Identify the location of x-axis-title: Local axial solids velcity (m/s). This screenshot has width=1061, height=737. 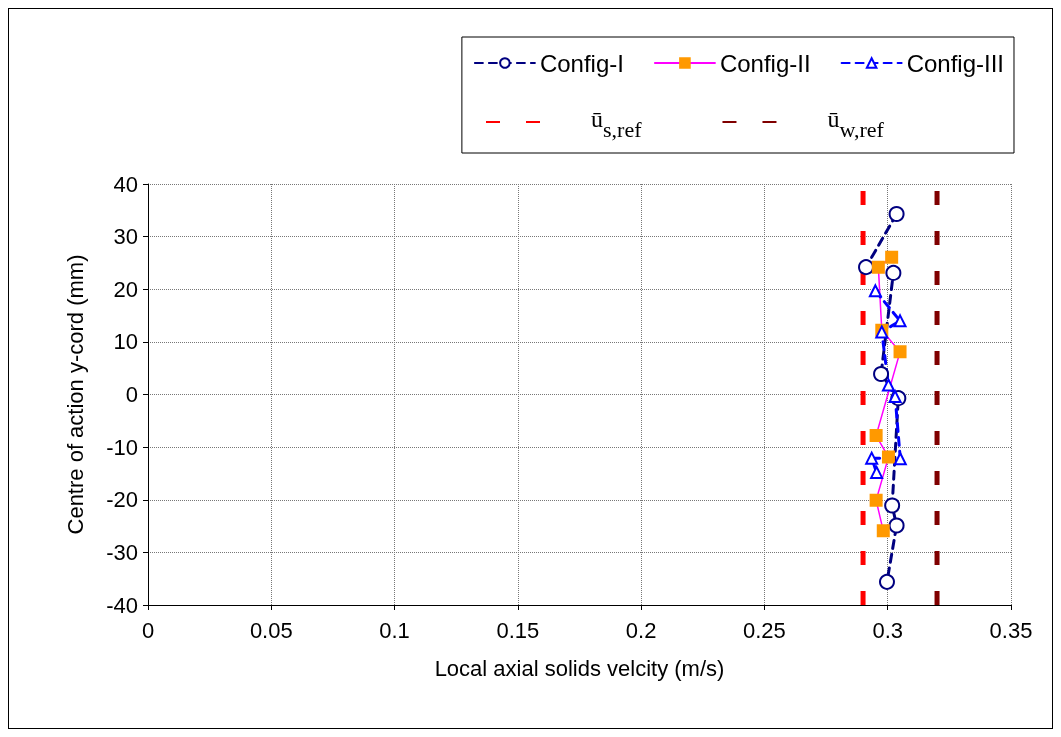
(579, 668).